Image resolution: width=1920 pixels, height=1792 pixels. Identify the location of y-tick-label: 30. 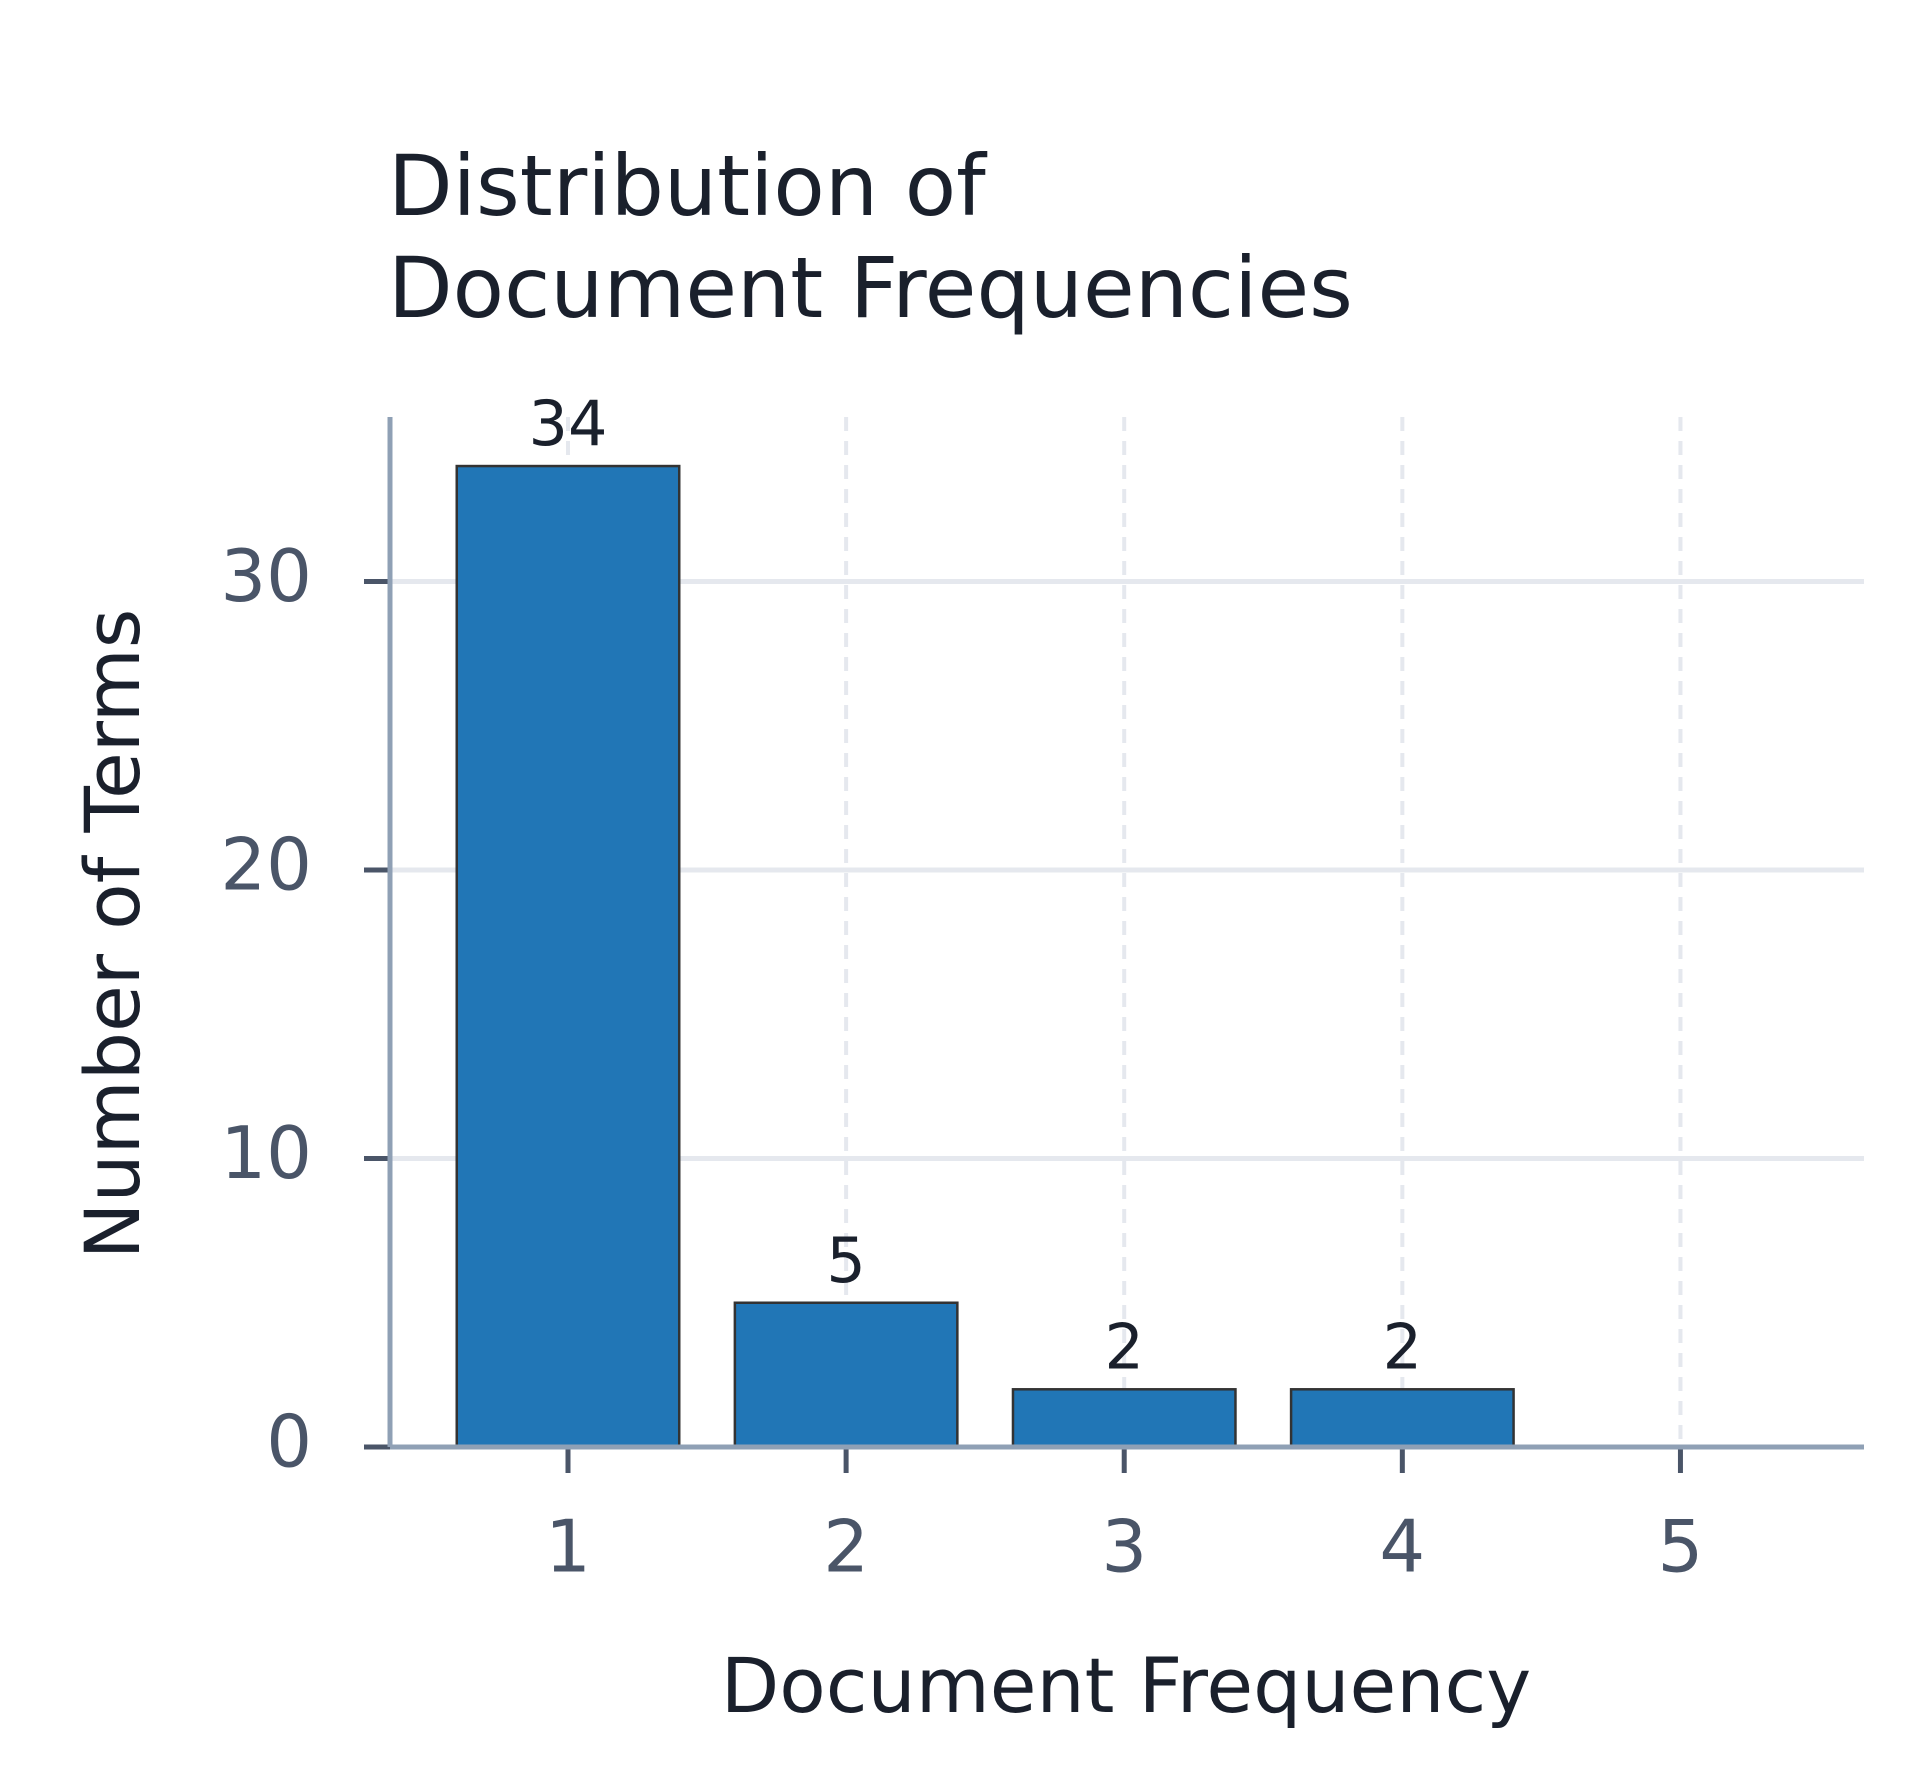
(266, 576).